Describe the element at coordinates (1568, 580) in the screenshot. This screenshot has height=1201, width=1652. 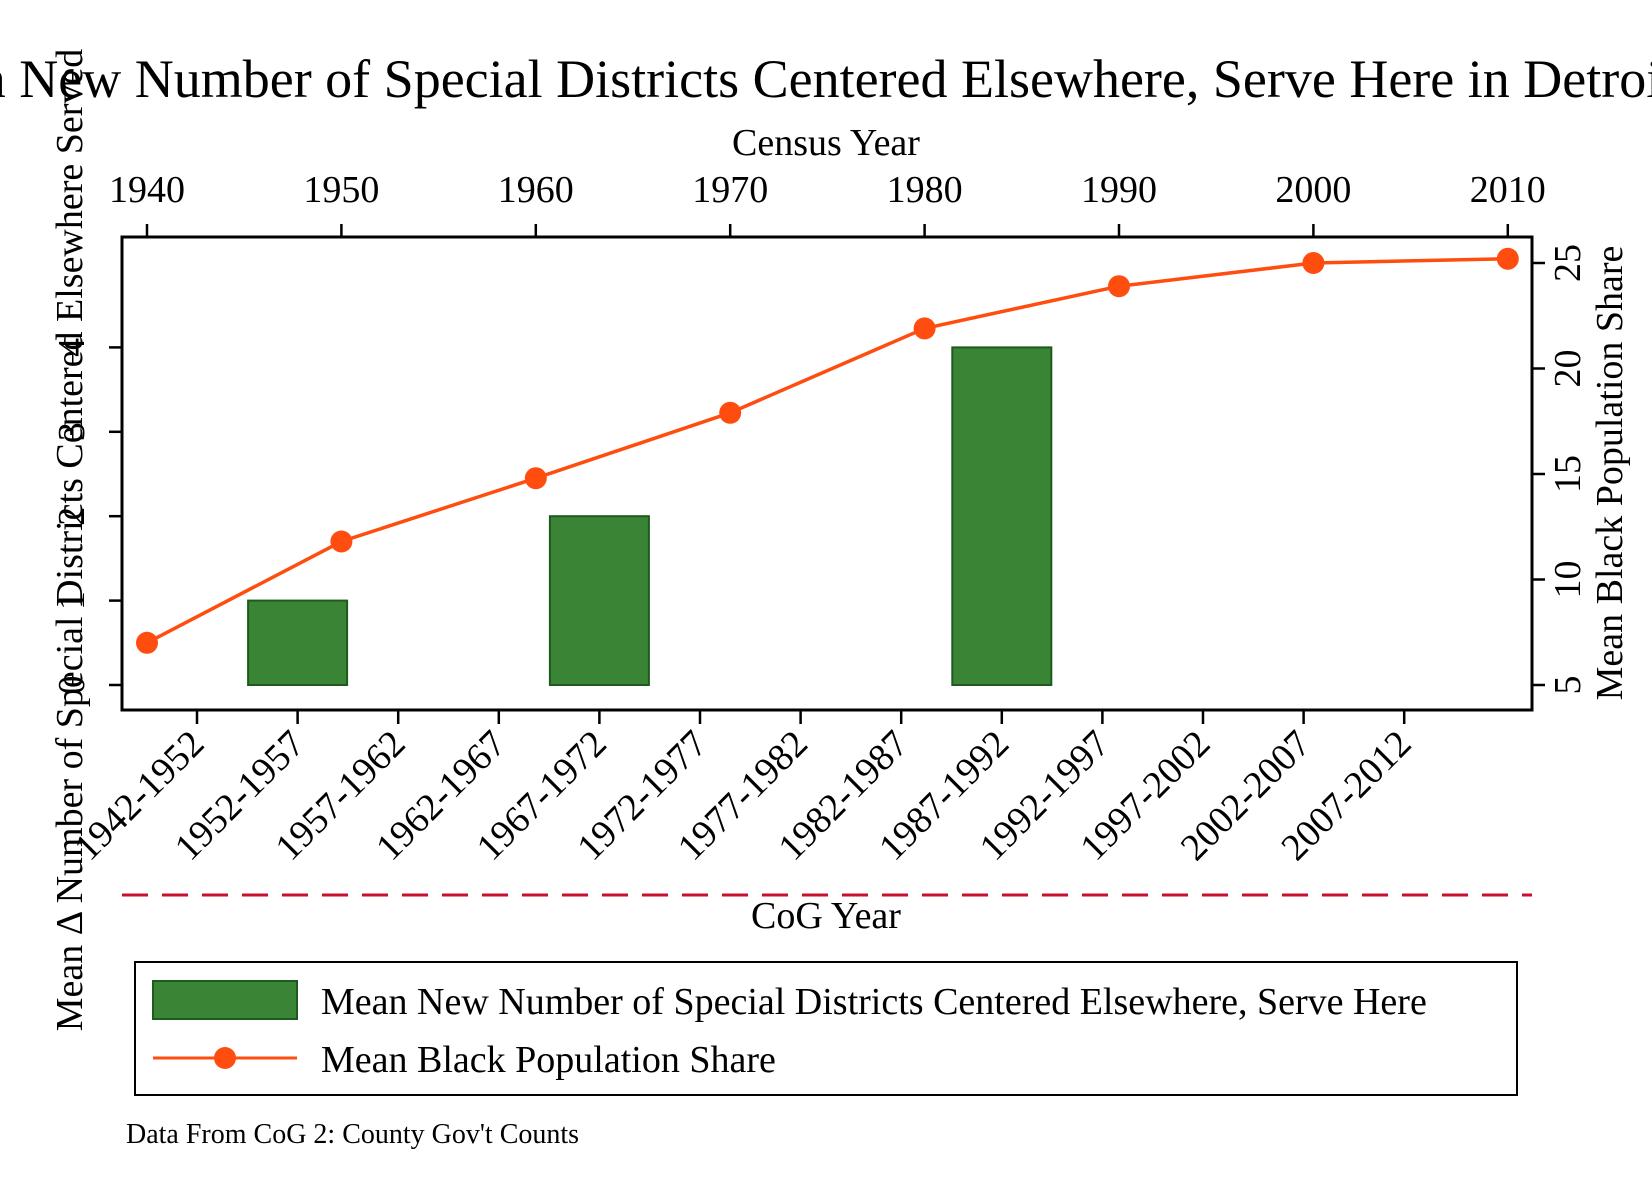
I see `right-y-tick-label: 10` at that location.